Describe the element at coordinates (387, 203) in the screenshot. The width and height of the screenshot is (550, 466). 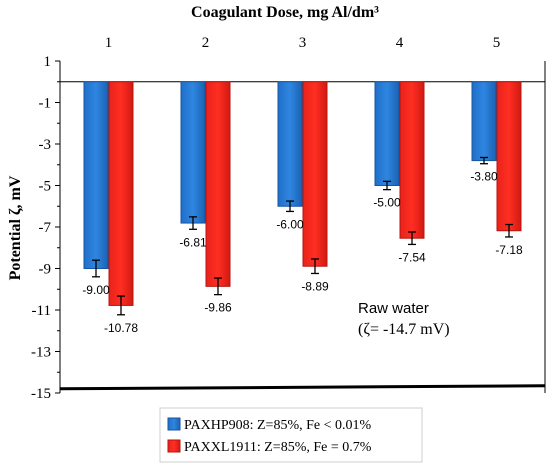
I see `data-label: -5.00` at that location.